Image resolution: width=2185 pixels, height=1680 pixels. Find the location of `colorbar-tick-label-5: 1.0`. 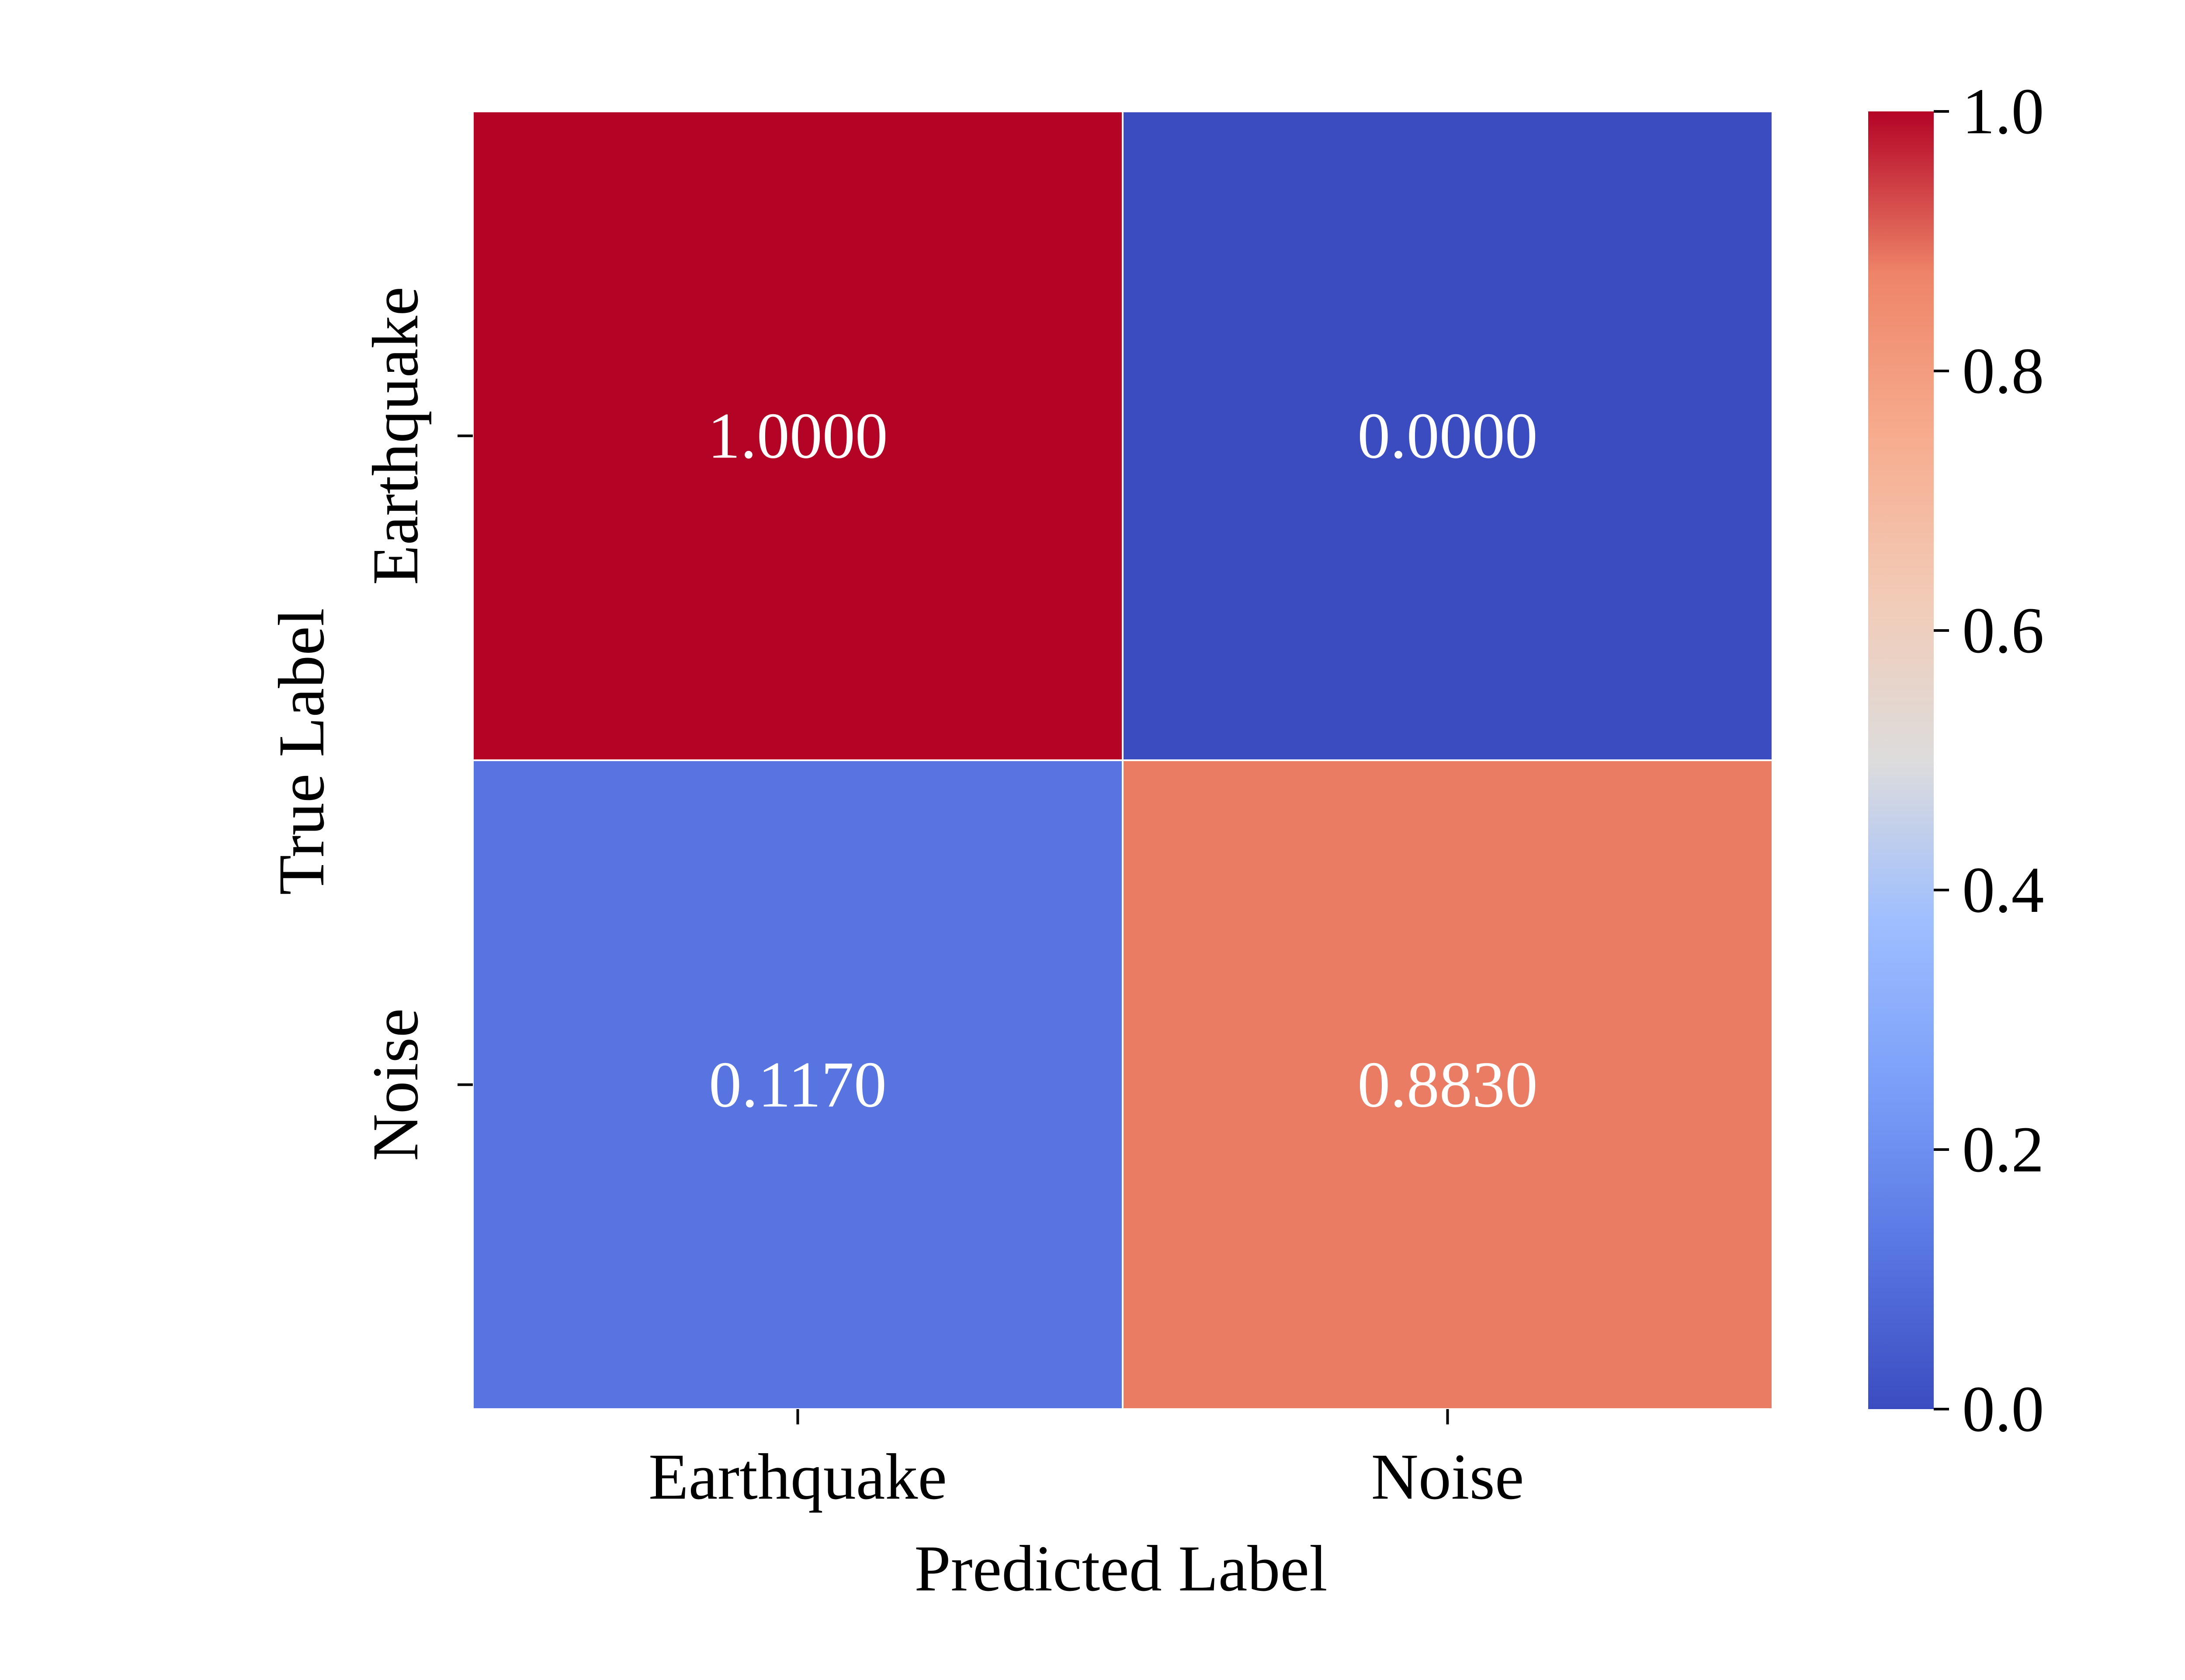

colorbar-tick-label-5: 1.0 is located at coordinates (2003, 112).